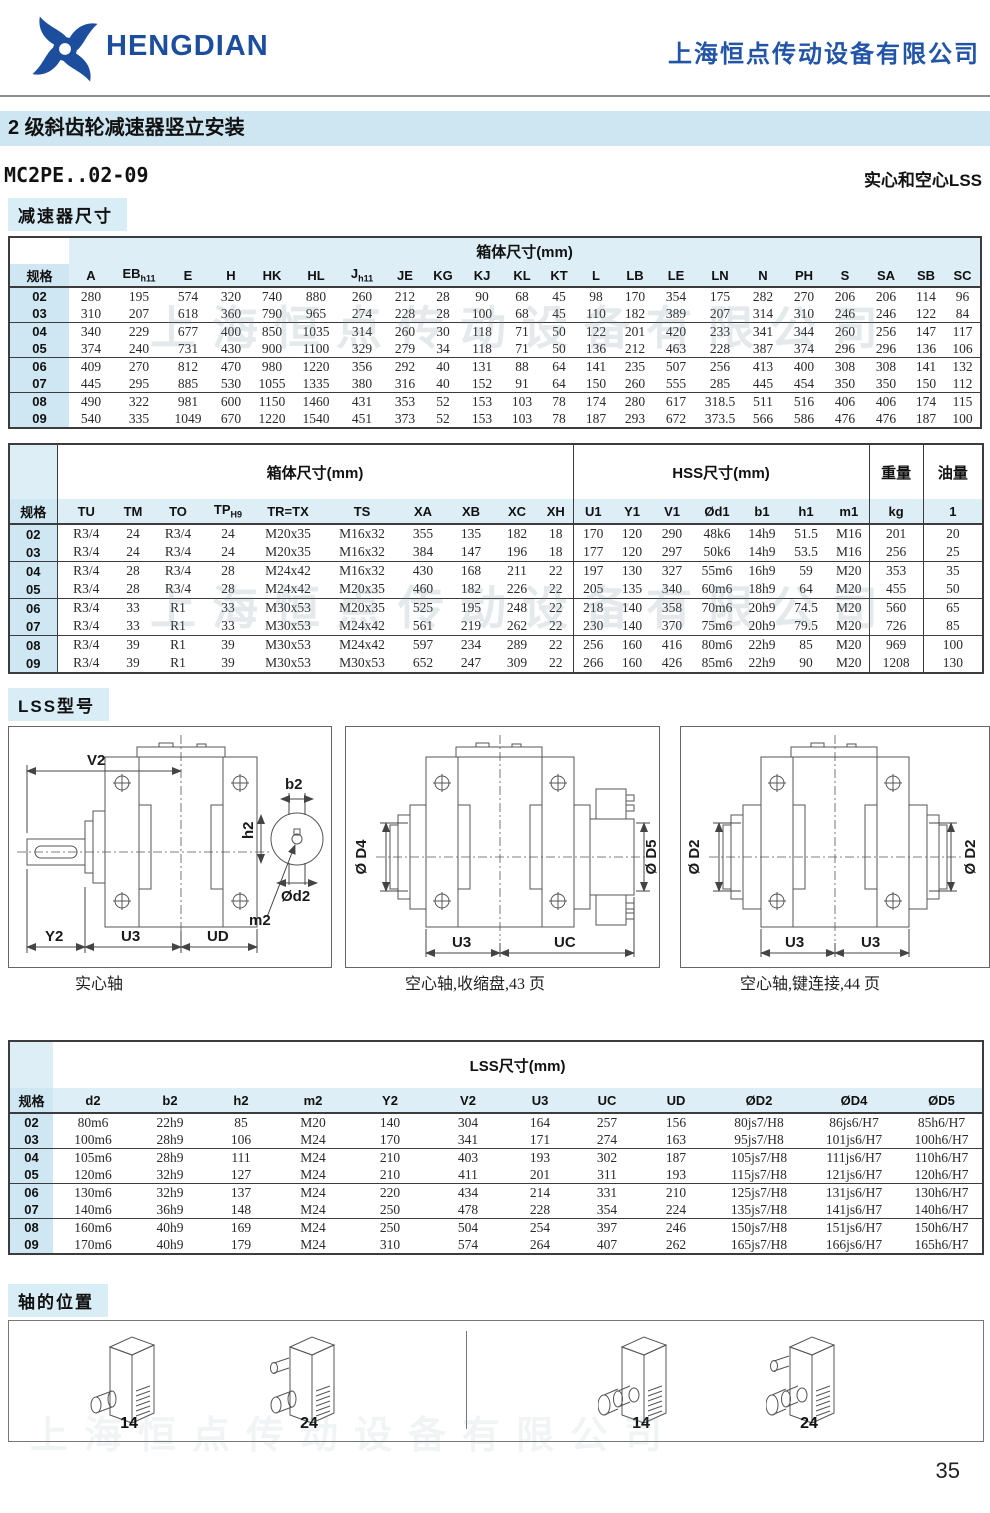 Image resolution: width=990 pixels, height=1513 pixels. What do you see at coordinates (806, 644) in the screenshot?
I see `table-cell: 85` at bounding box center [806, 644].